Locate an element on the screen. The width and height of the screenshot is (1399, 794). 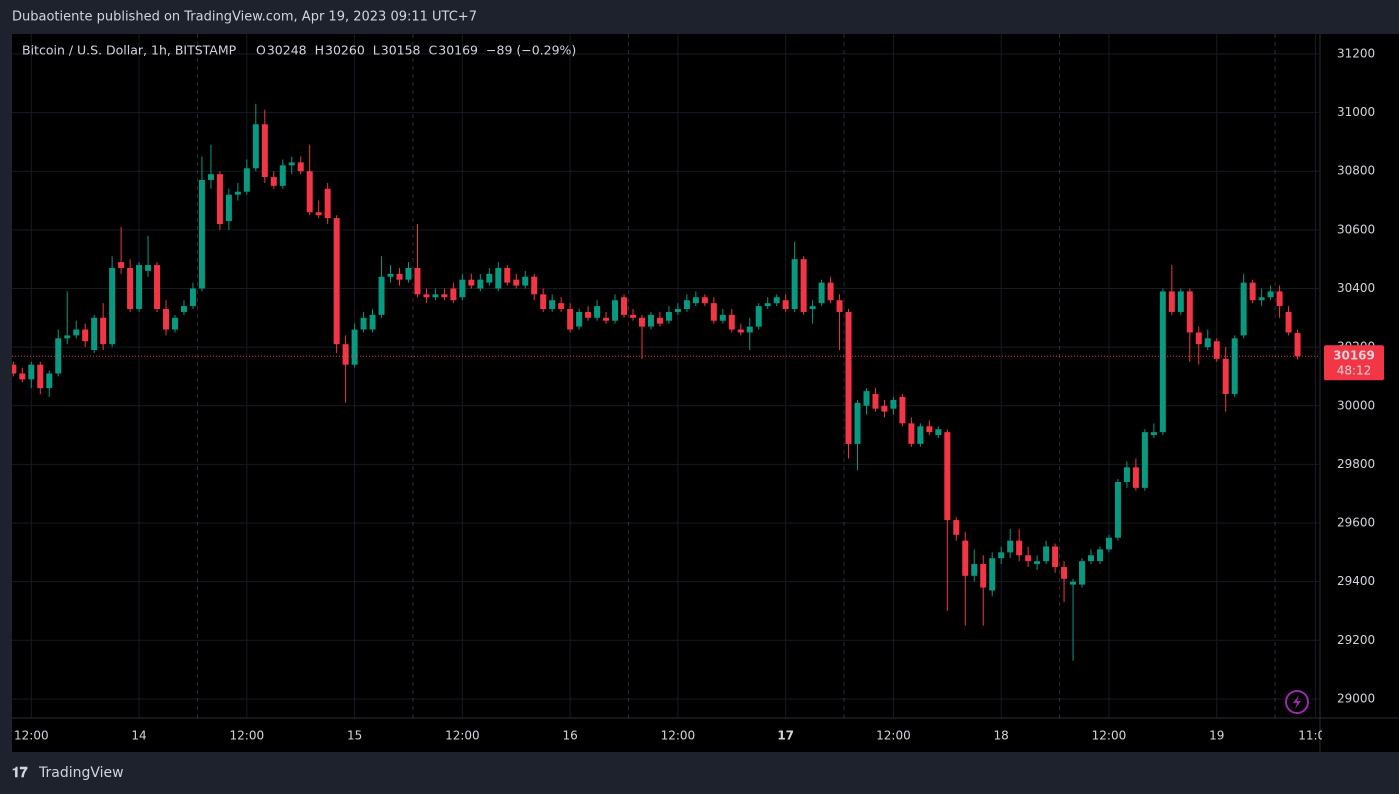
symbol: Bitcoin / U.S. Dollar, 1h, BITSTAMP is located at coordinates (129, 50).